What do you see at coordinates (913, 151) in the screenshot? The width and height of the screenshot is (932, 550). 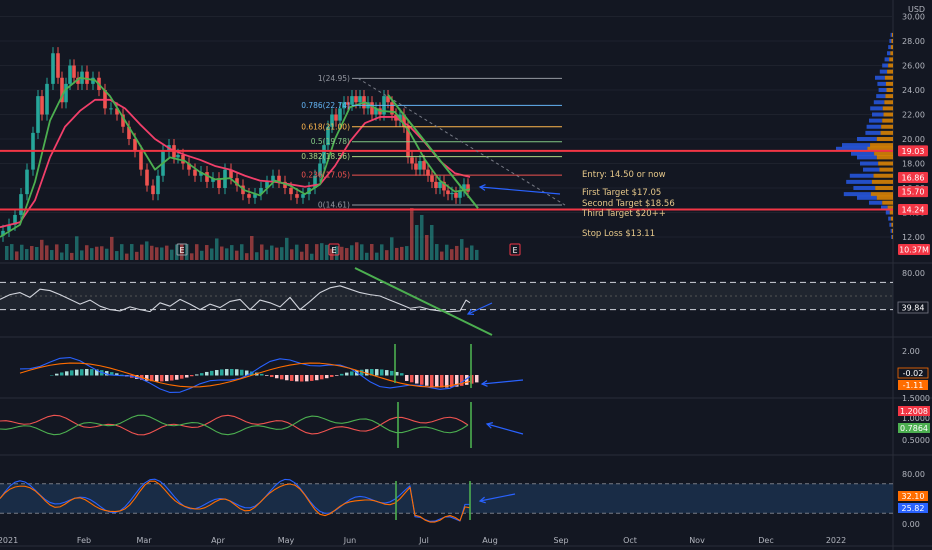 I see `price-badge` at bounding box center [913, 151].